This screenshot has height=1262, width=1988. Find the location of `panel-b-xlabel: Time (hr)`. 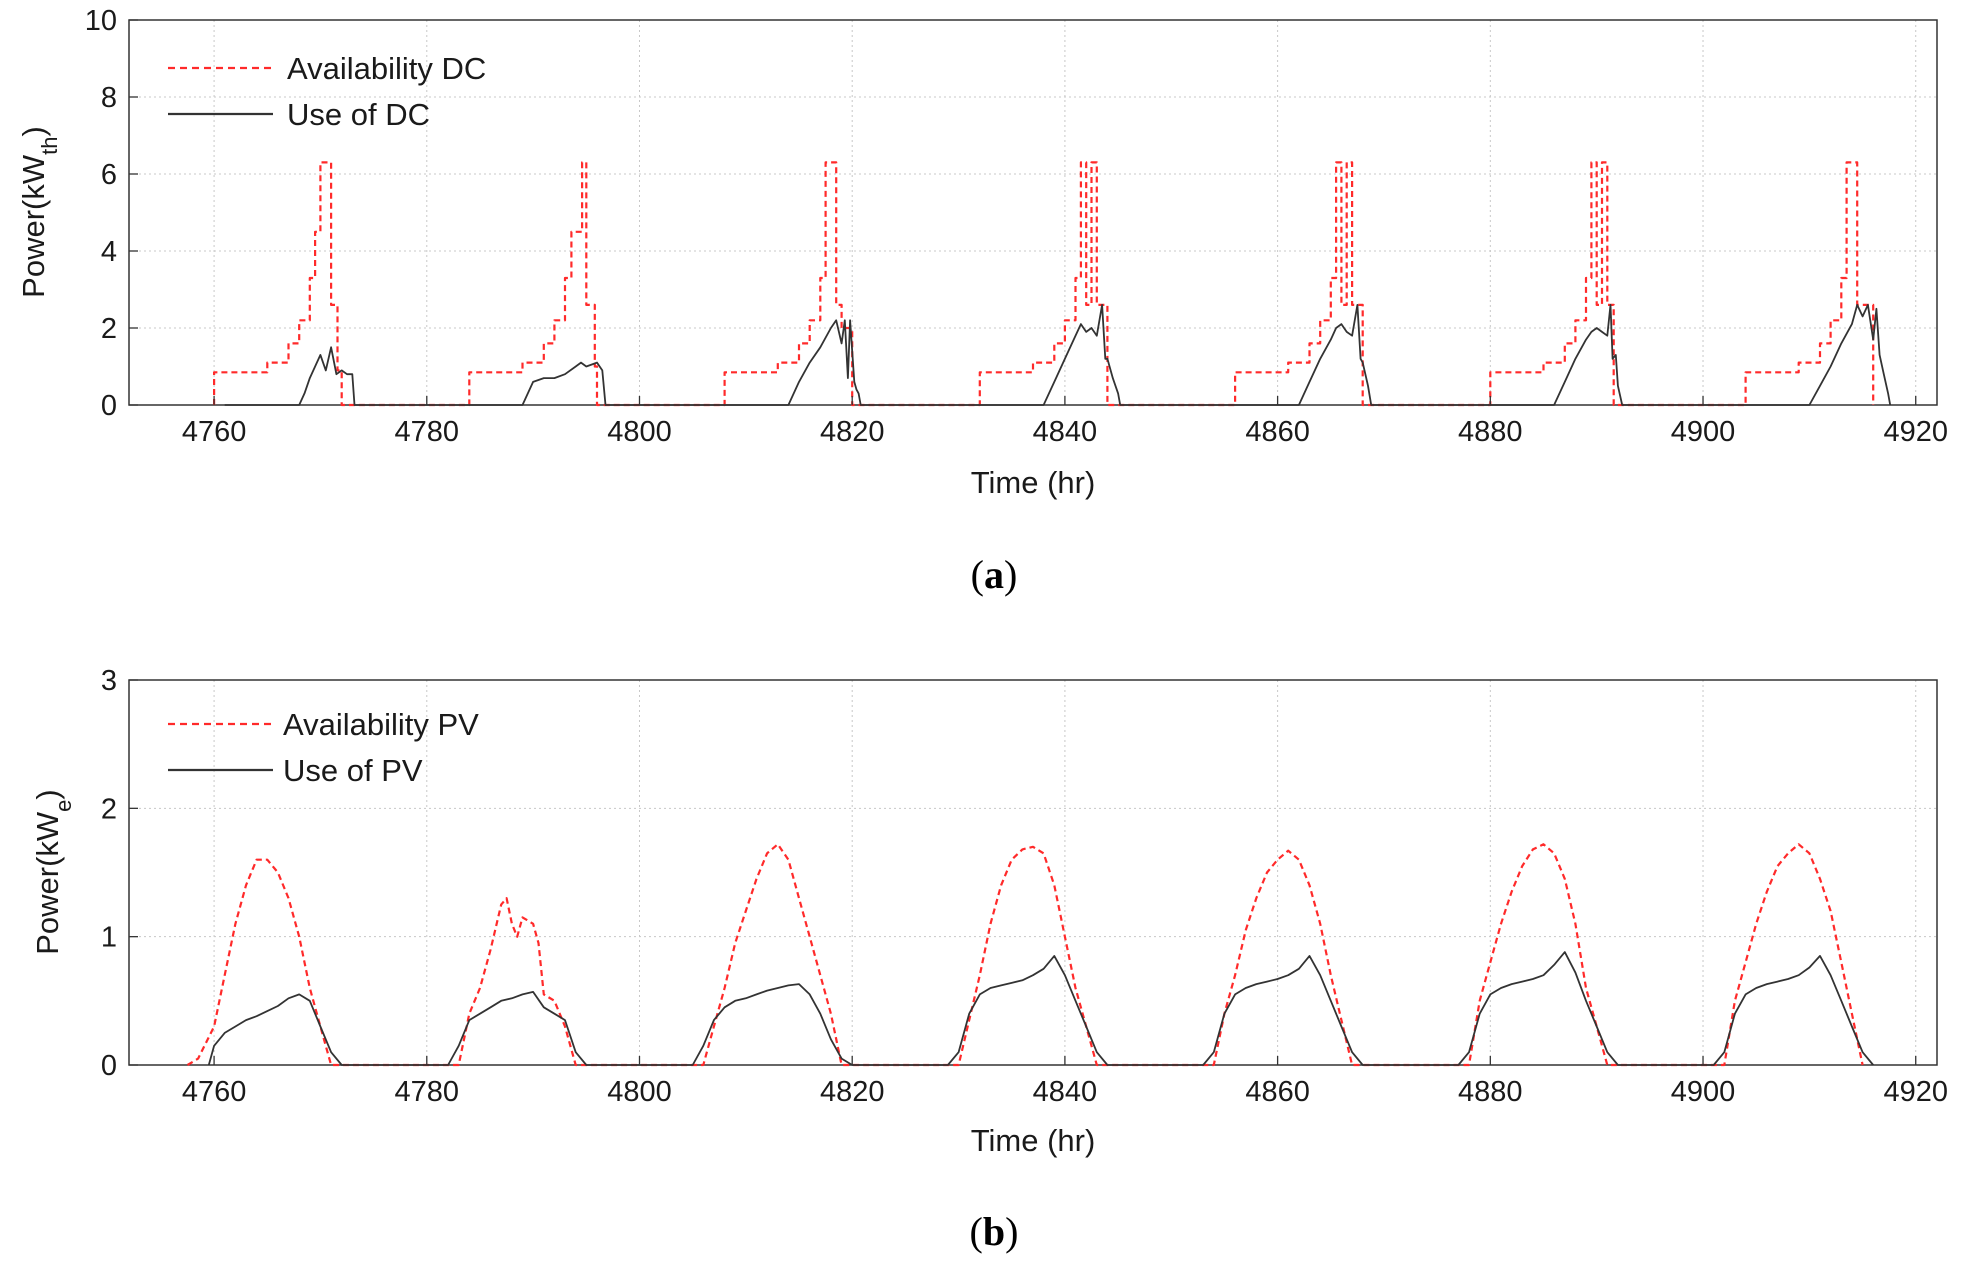

panel-b-xlabel: Time (hr) is located at coordinates (1033, 1140).